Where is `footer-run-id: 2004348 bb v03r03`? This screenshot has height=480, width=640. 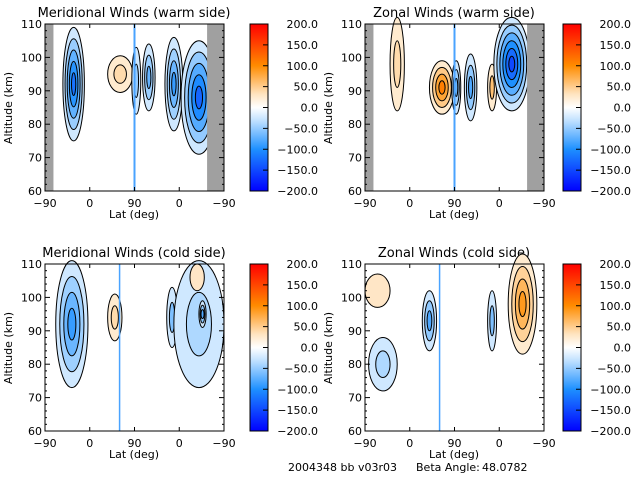
footer-run-id: 2004348 bb v03r03 is located at coordinates (342, 467).